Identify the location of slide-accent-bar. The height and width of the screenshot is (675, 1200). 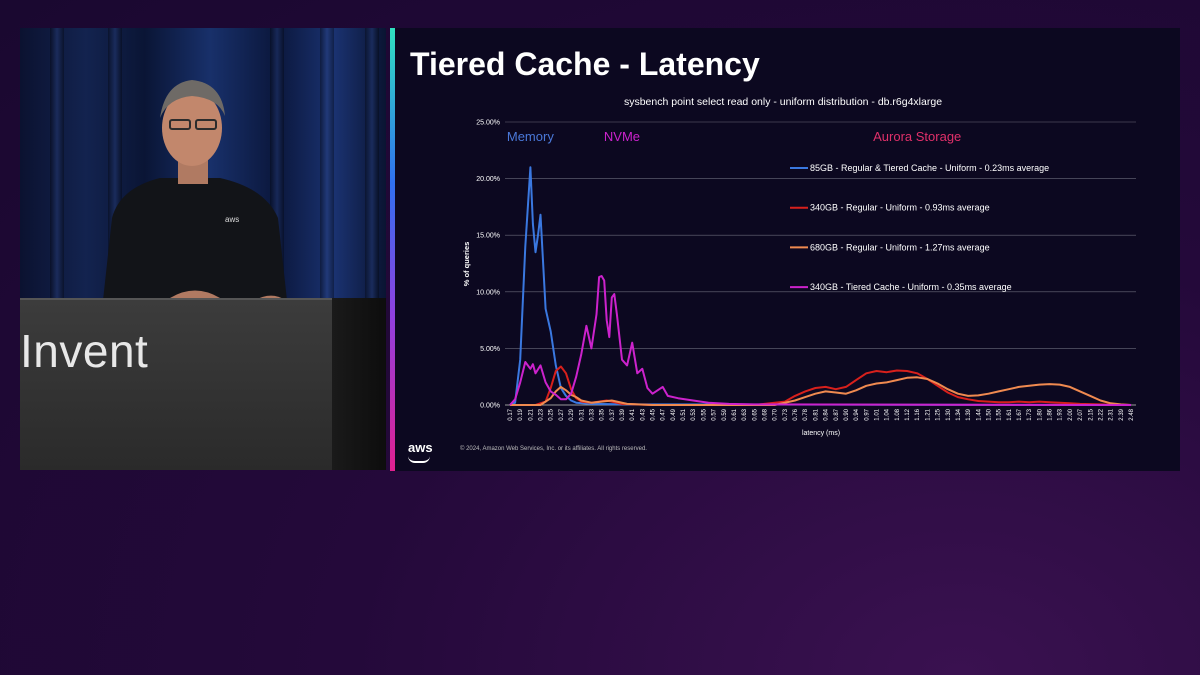
(392, 249).